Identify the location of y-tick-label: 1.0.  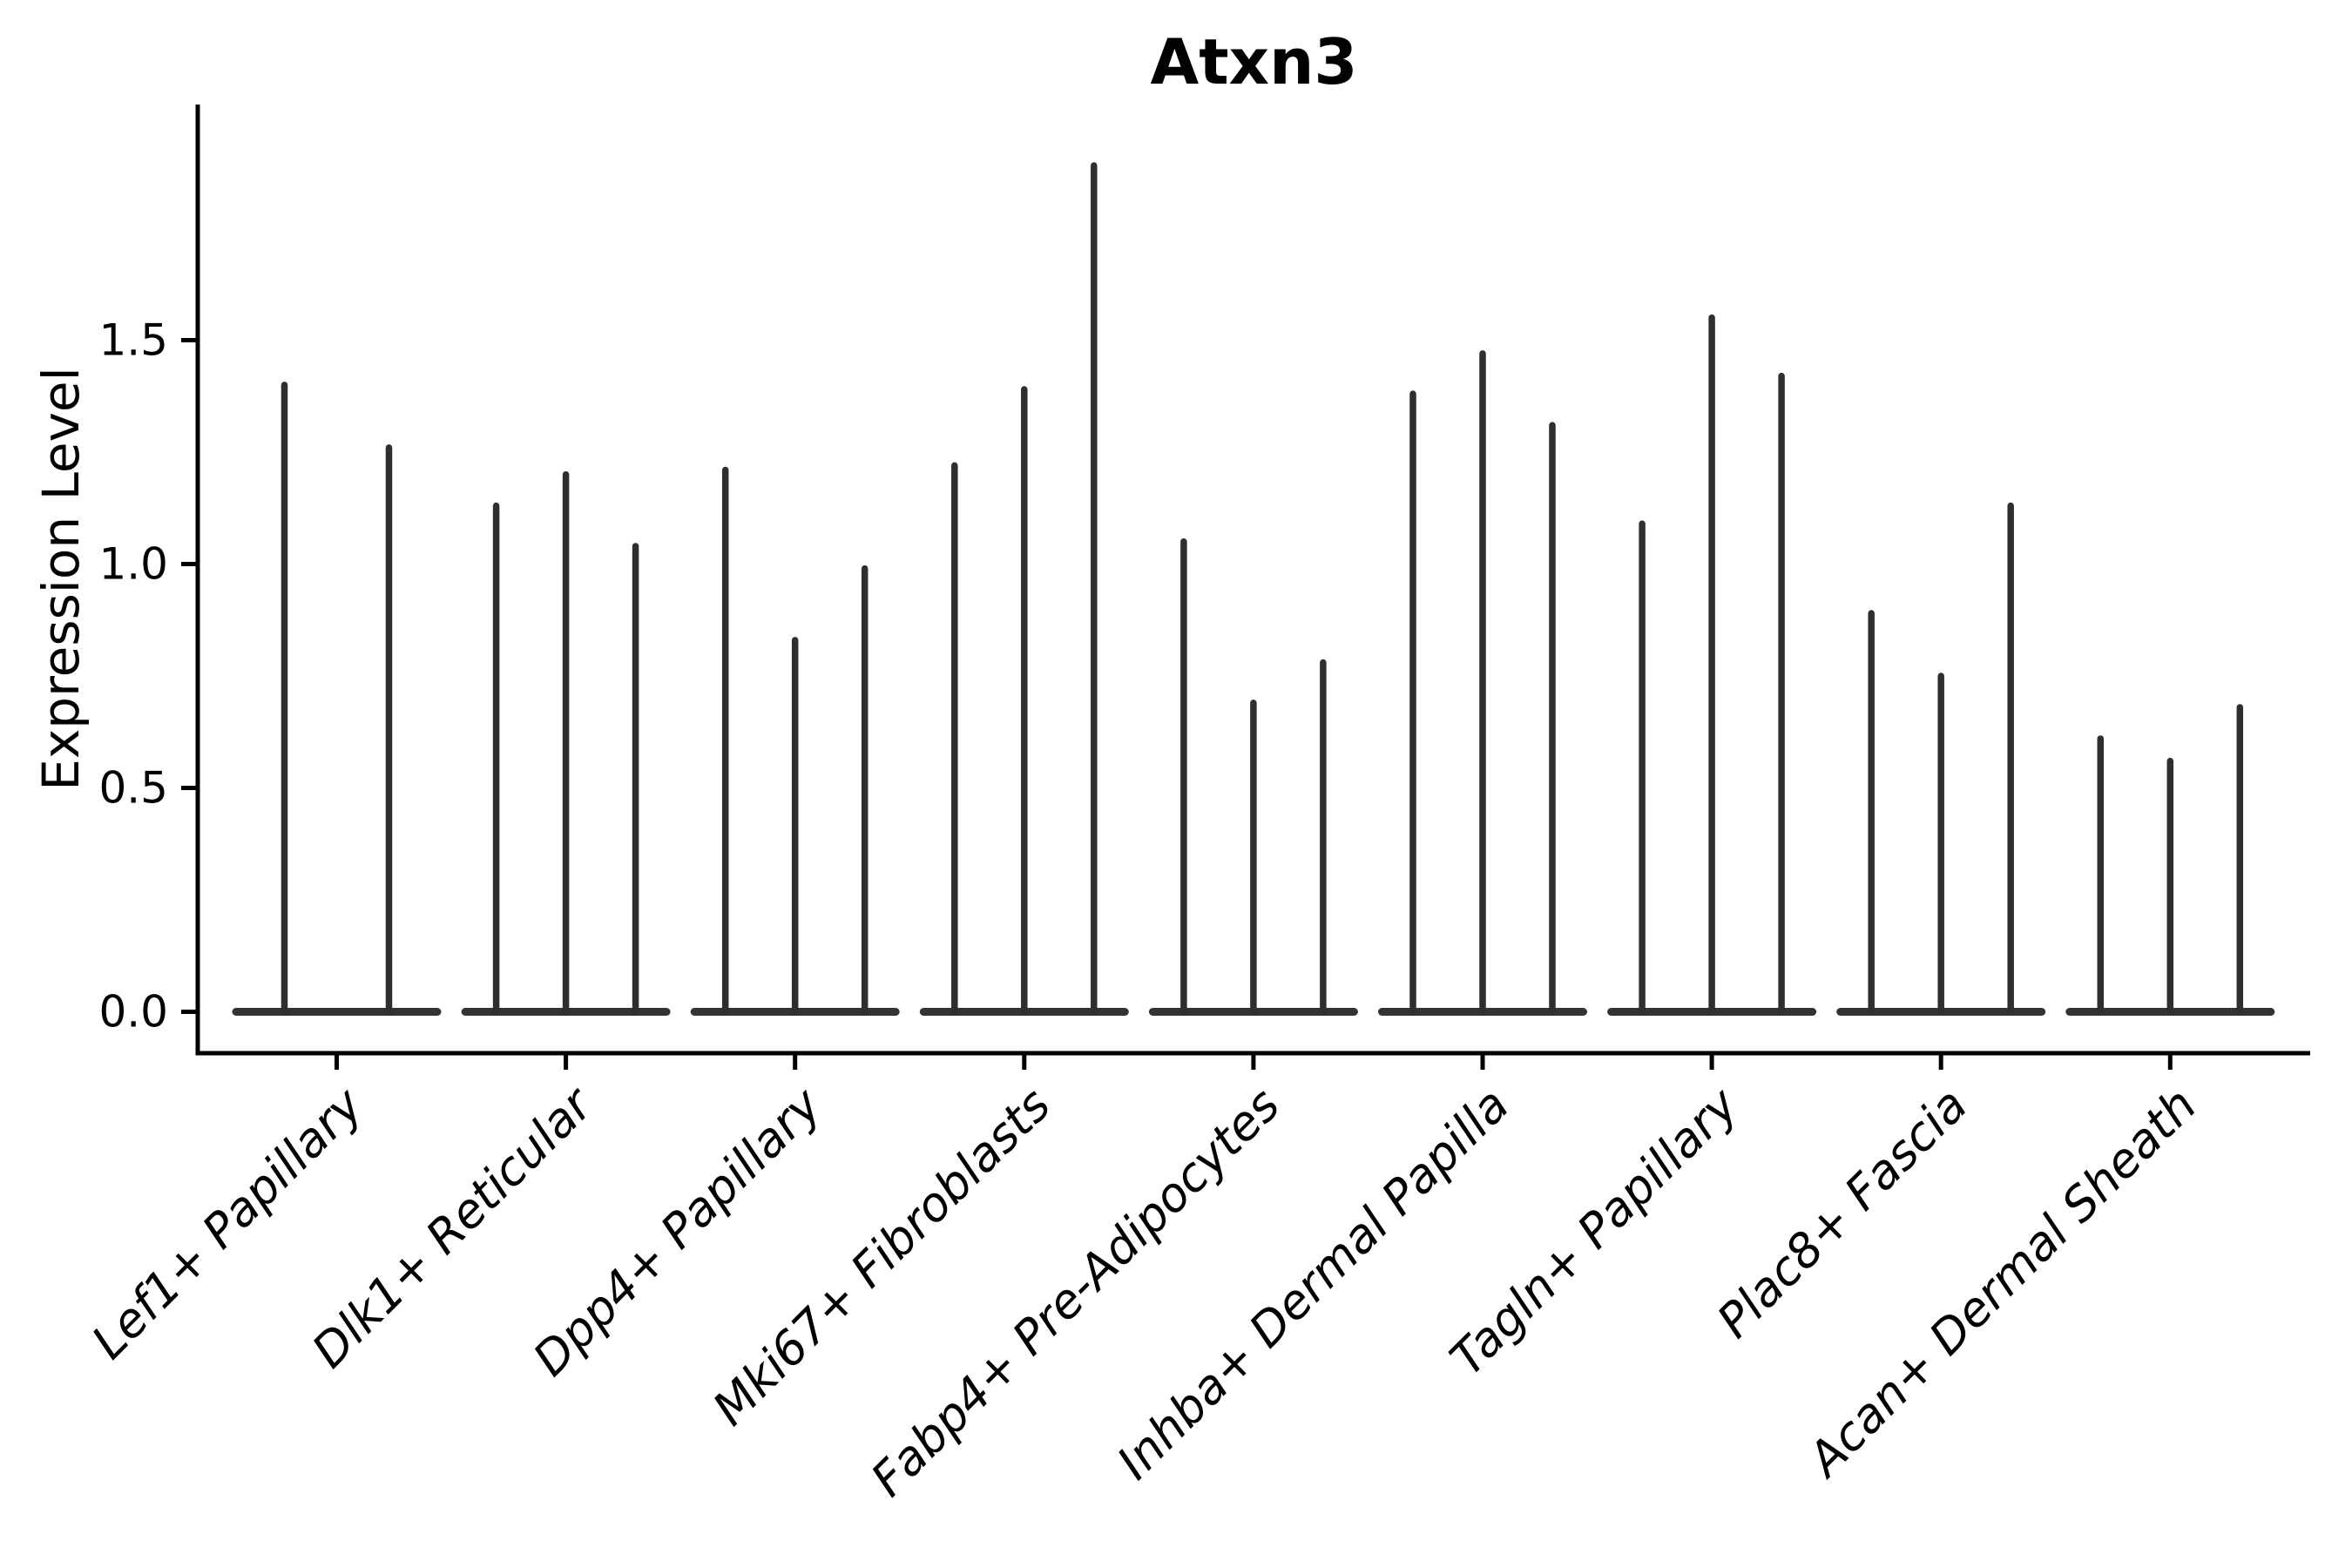
(133, 564).